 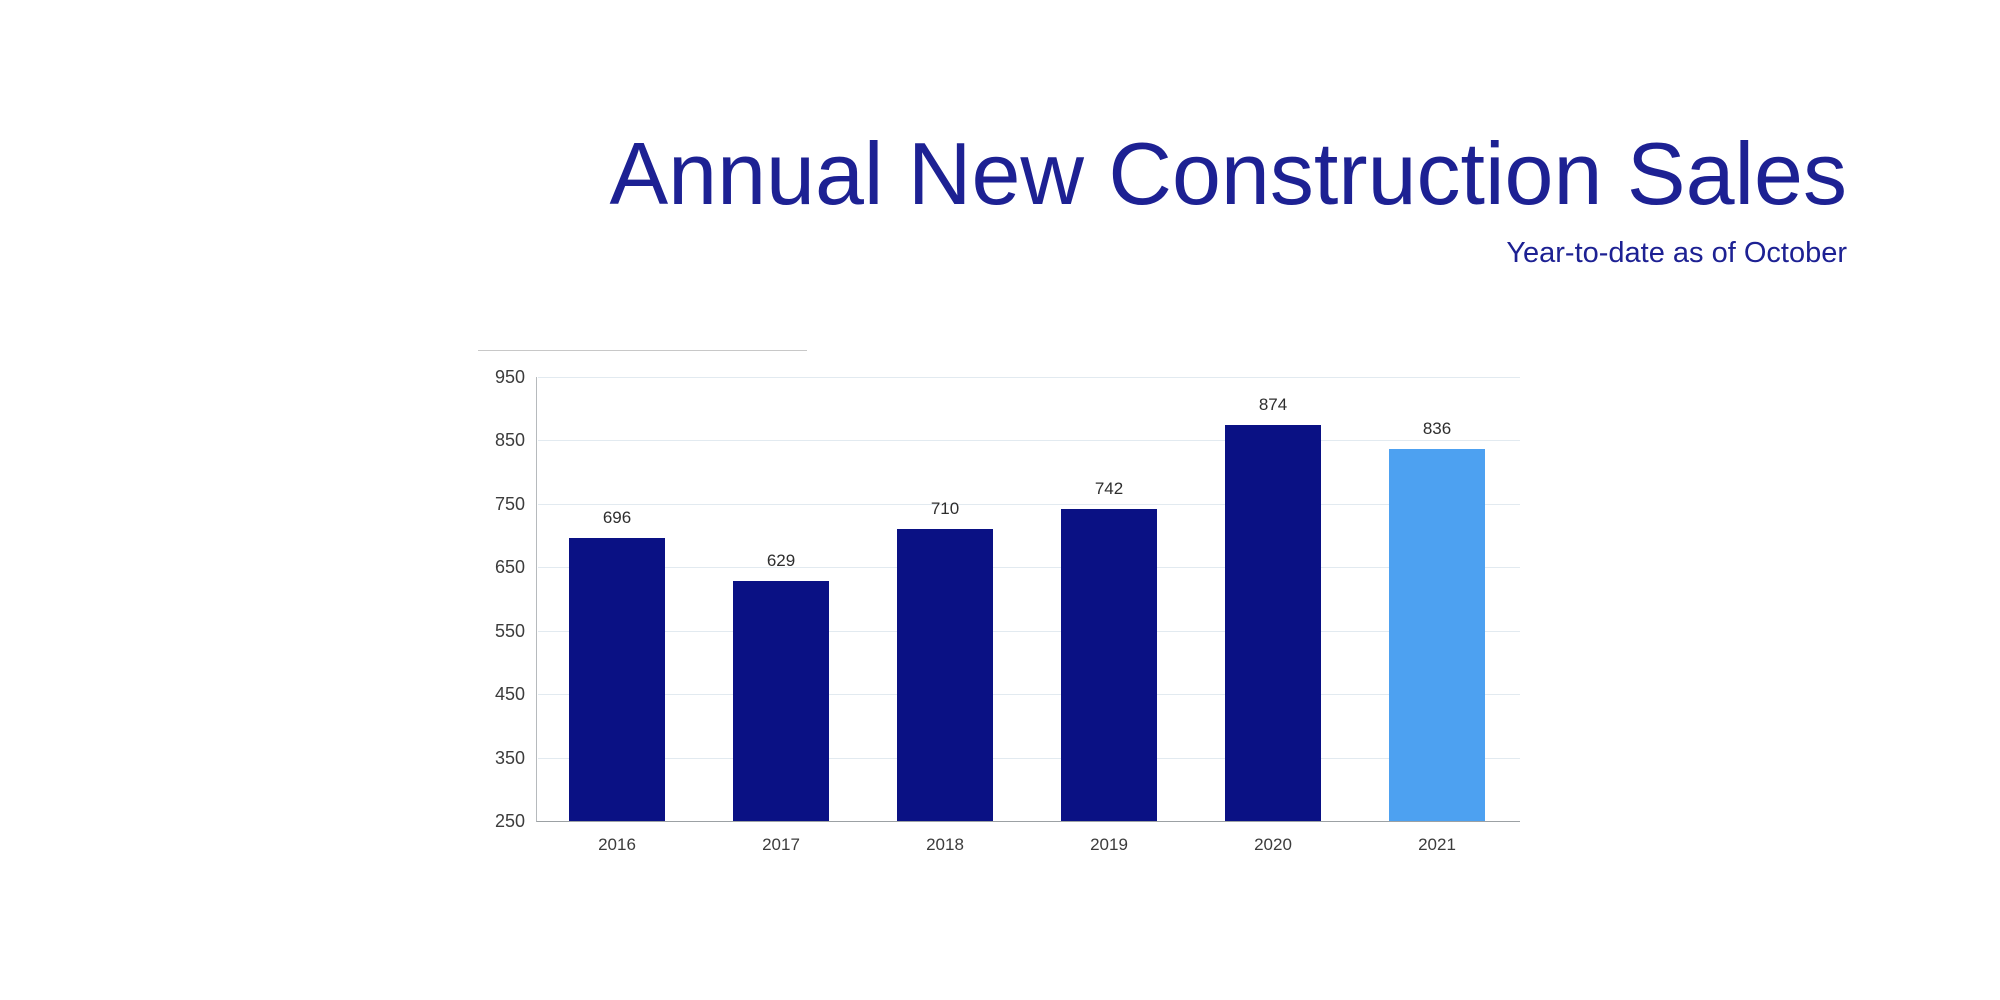 I want to click on chart-subtitle: Year-to-date as of October, so click(x=1676, y=253).